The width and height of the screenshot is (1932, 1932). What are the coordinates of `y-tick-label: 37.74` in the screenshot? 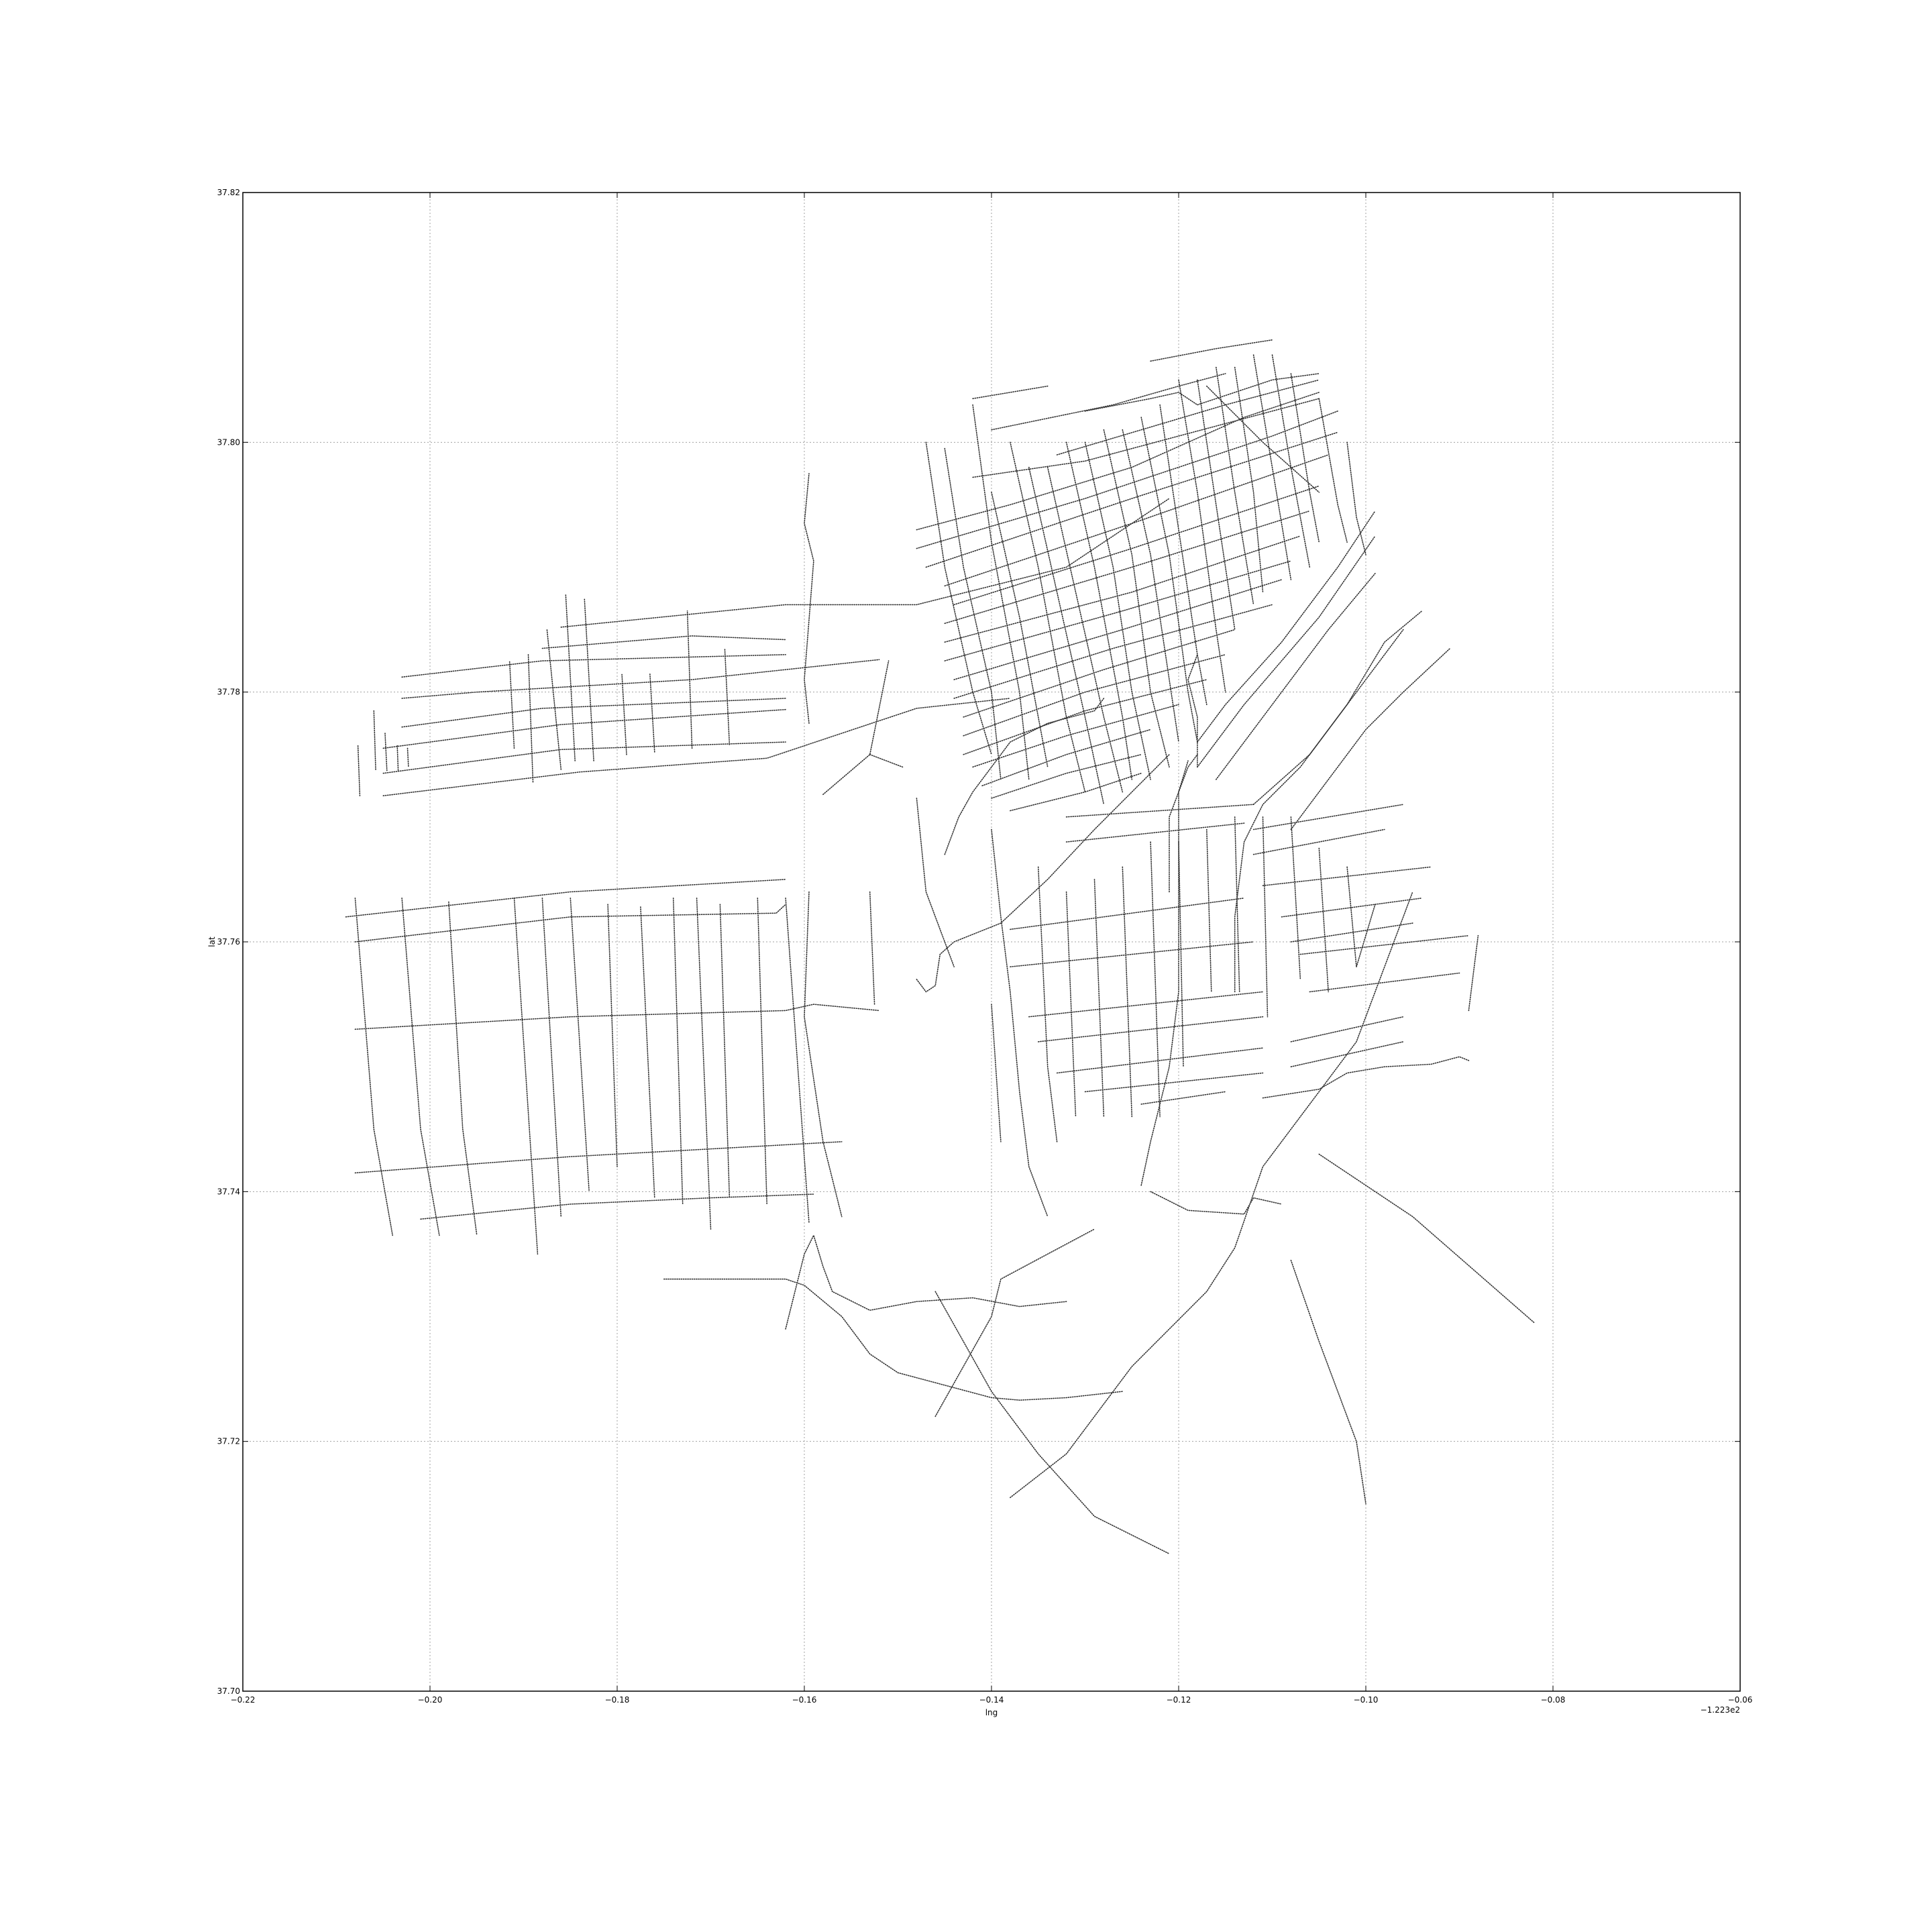 It's located at (228, 1191).